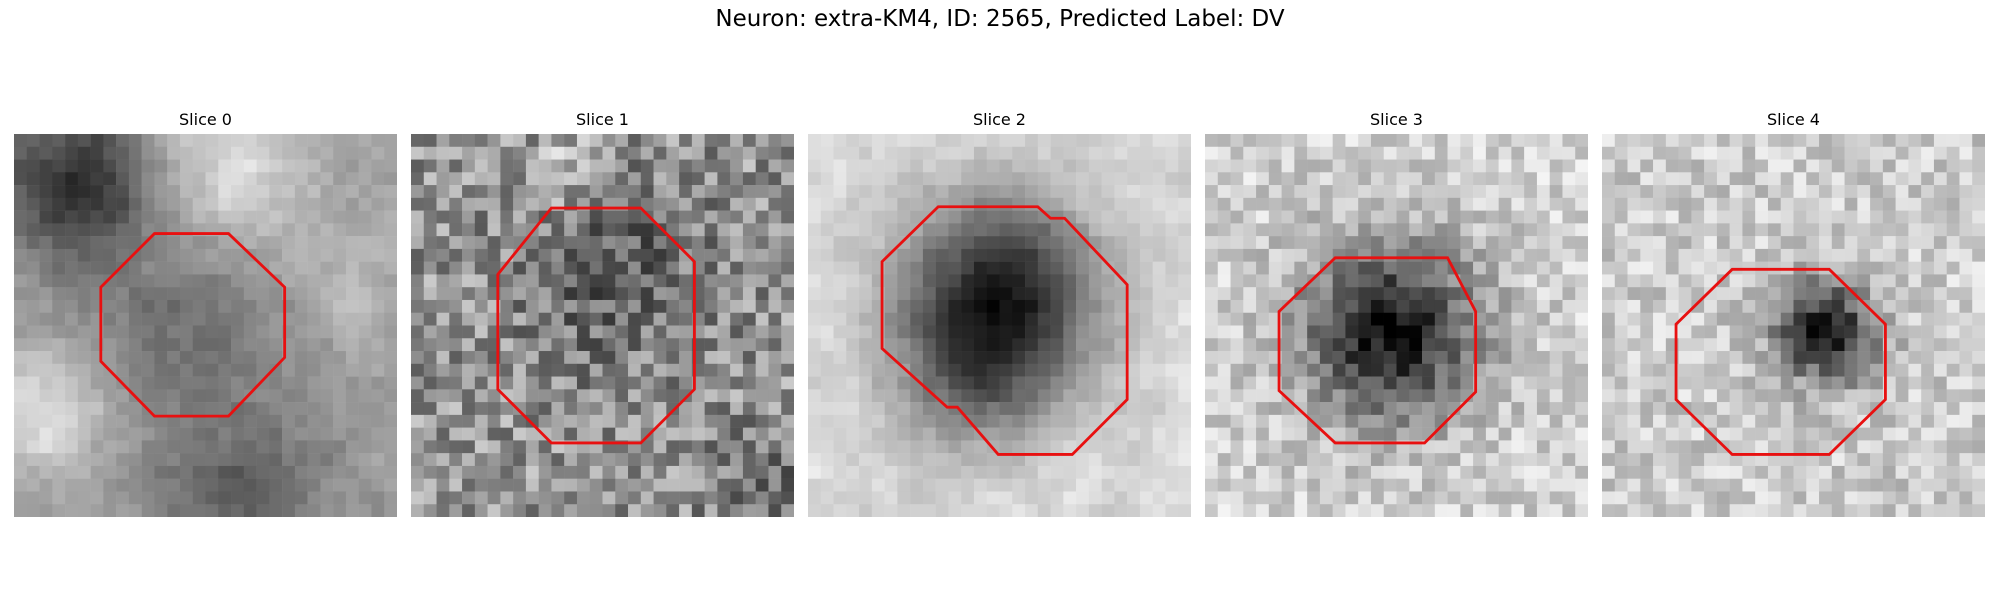 The height and width of the screenshot is (600, 2000). Describe the element at coordinates (999, 325) in the screenshot. I see `slice-image` at that location.